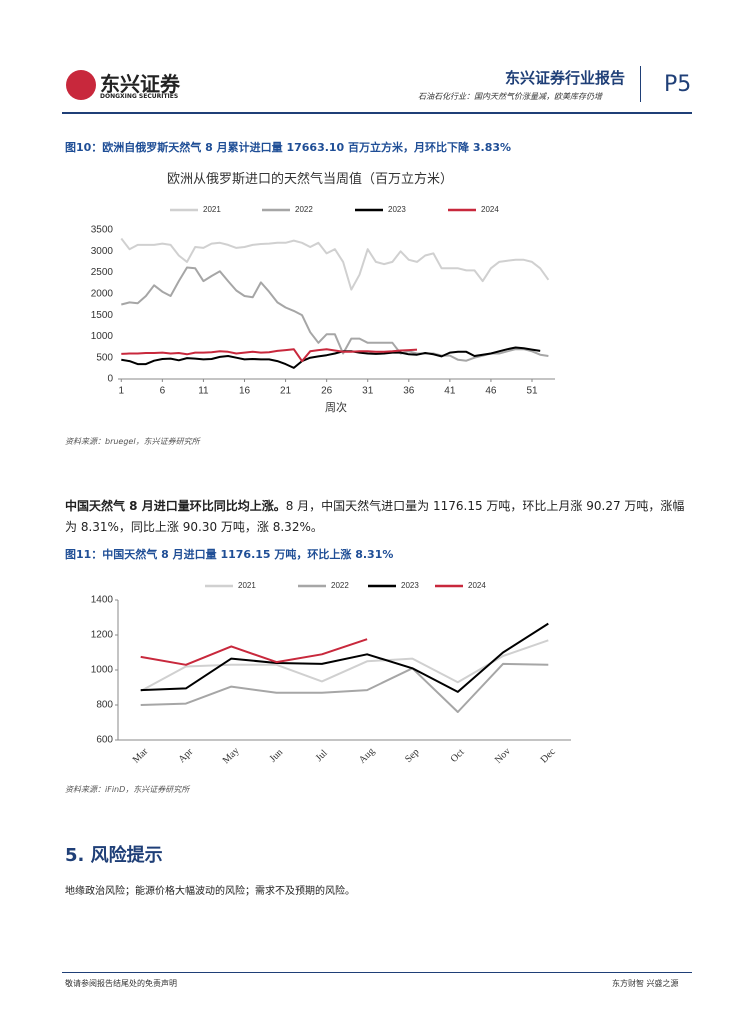  What do you see at coordinates (210, 891) in the screenshot?
I see `risk-text: 地缘政治风险；能源价格大幅波动的风险；需求不及预期的风险。` at bounding box center [210, 891].